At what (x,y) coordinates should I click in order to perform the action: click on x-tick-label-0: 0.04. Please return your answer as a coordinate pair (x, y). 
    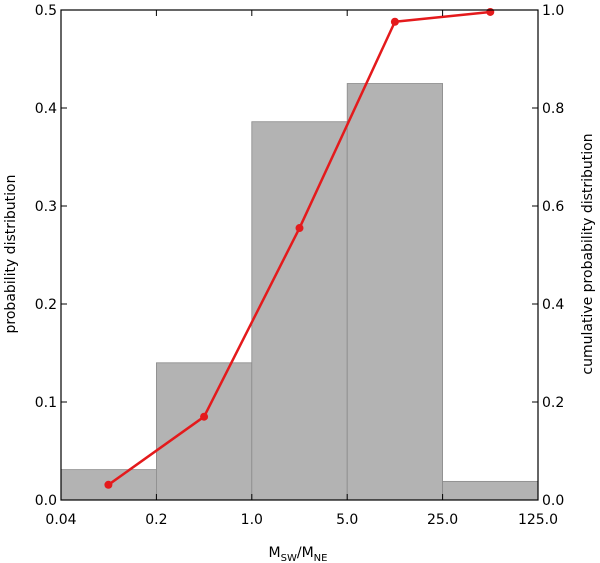
    Looking at the image, I should click on (60, 520).